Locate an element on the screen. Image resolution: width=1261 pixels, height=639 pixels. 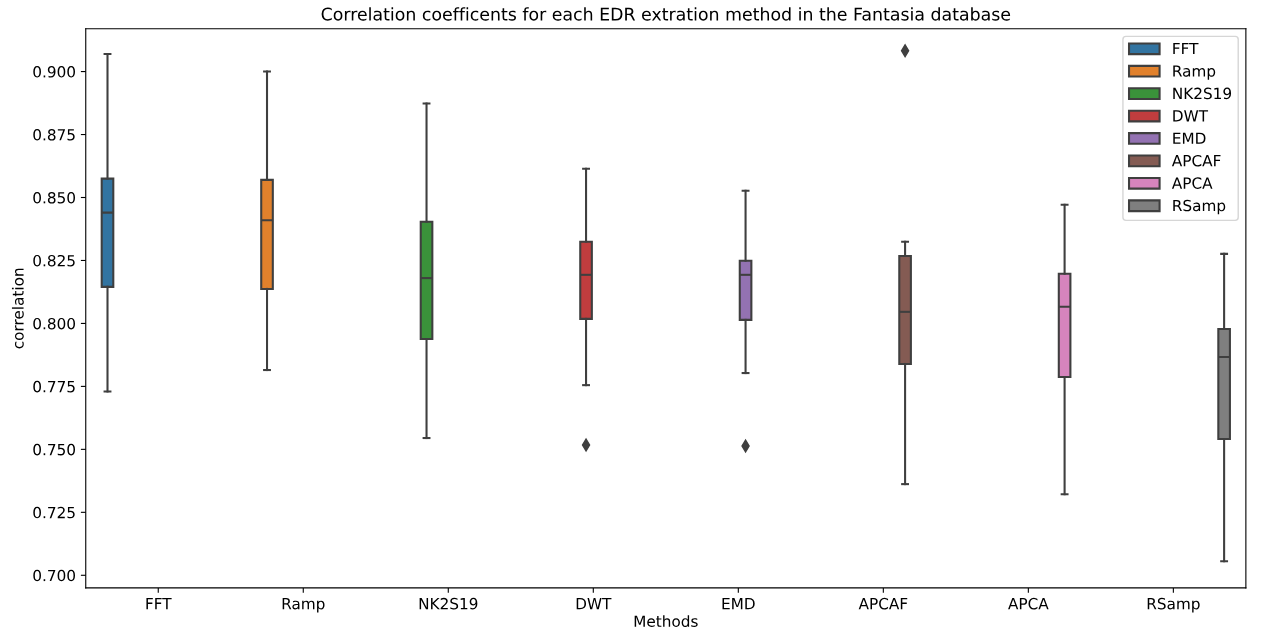
x-tick-label: DWT is located at coordinates (594, 604).